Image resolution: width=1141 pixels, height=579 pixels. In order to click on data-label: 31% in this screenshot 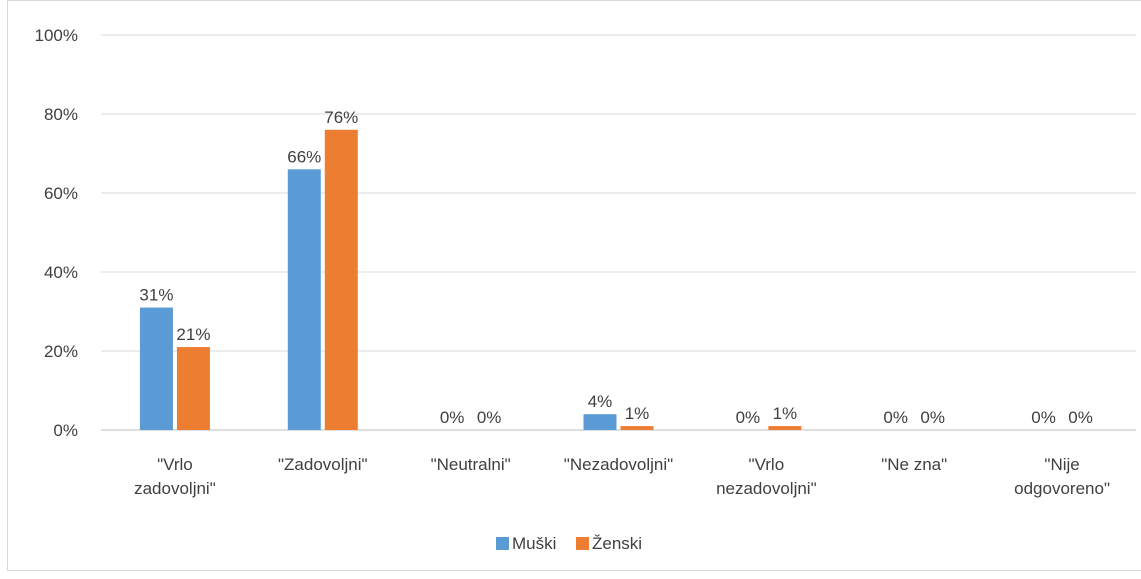, I will do `click(156, 295)`.